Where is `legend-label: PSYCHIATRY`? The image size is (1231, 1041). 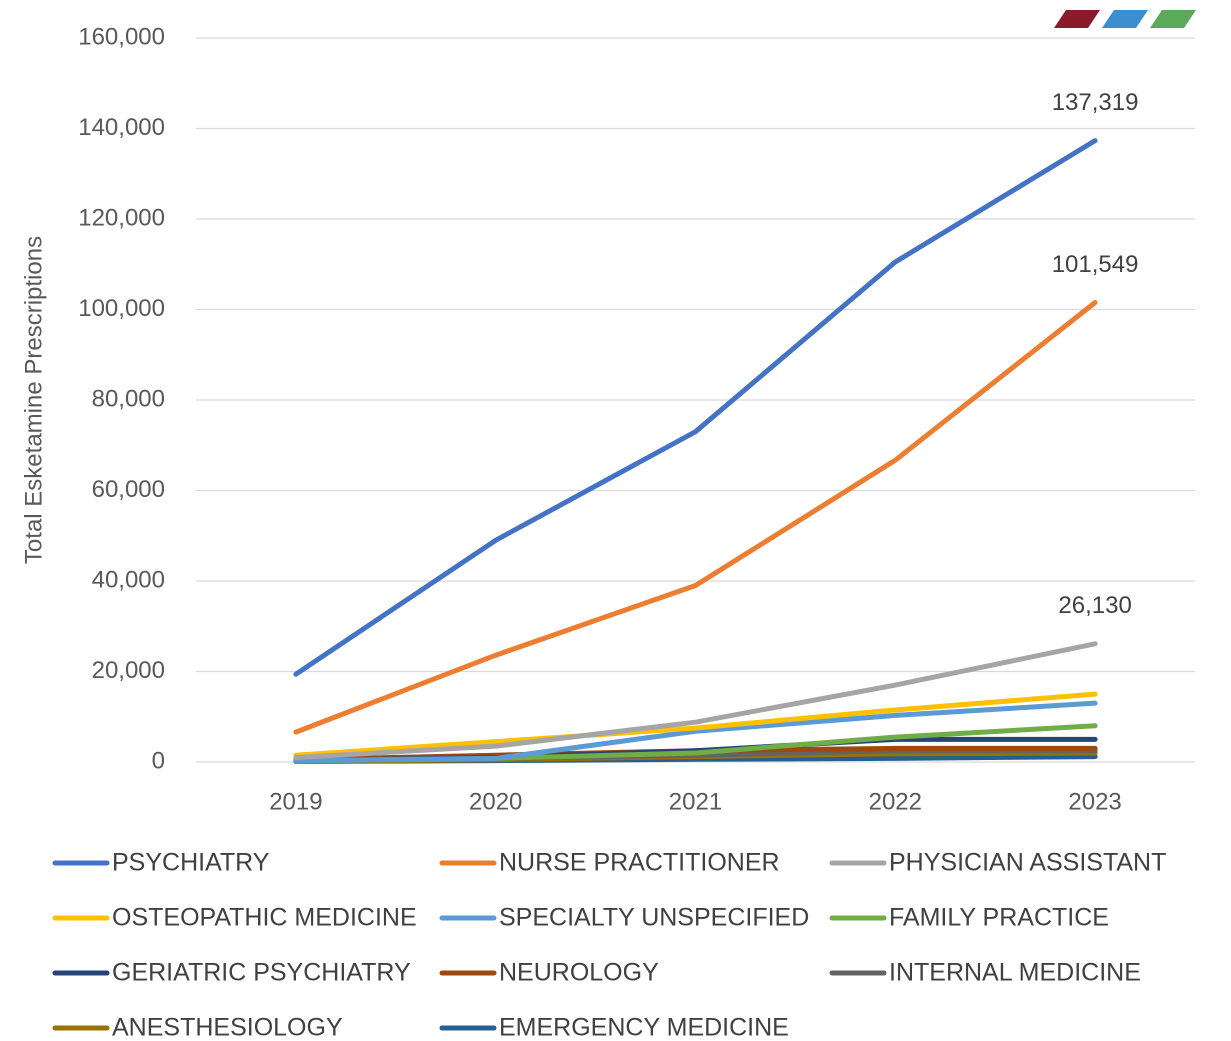 legend-label: PSYCHIATRY is located at coordinates (191, 863).